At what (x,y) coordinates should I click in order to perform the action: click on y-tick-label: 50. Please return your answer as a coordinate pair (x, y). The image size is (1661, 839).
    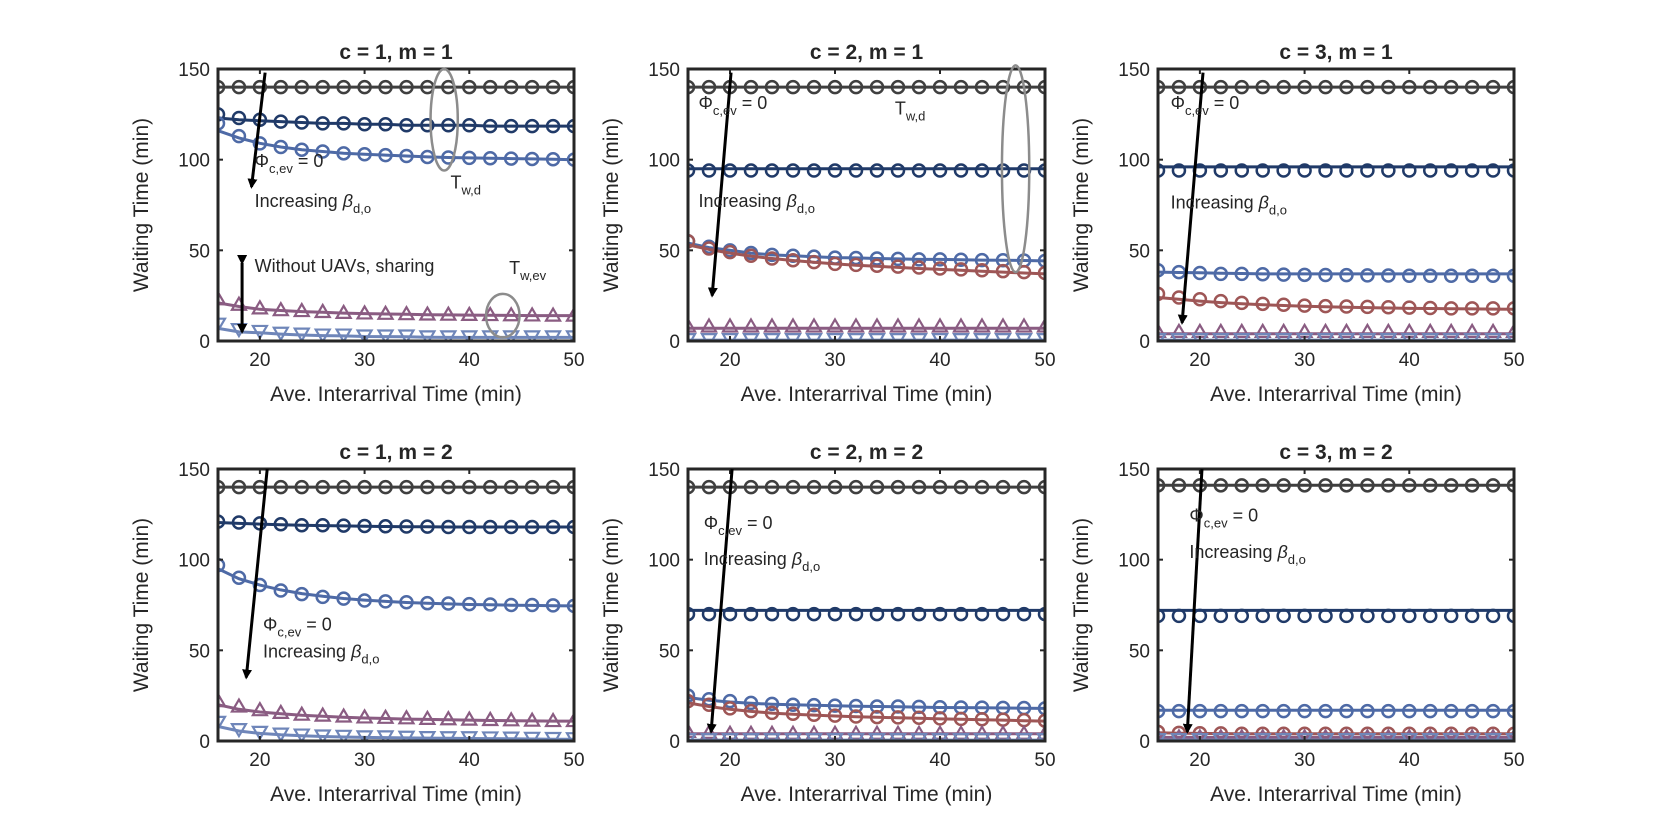
    Looking at the image, I should click on (669, 251).